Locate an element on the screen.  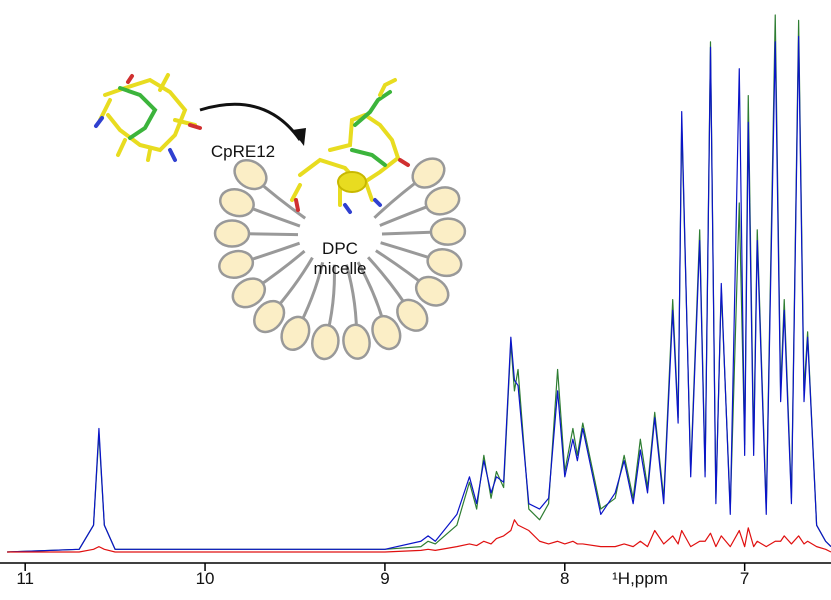
x-tick-label: 7 is located at coordinates (744, 578).